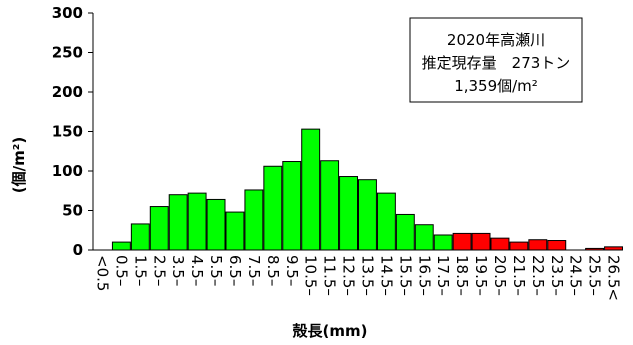  What do you see at coordinates (462, 275) in the screenshot?
I see `x-tick-label: 18.5–` at bounding box center [462, 275].